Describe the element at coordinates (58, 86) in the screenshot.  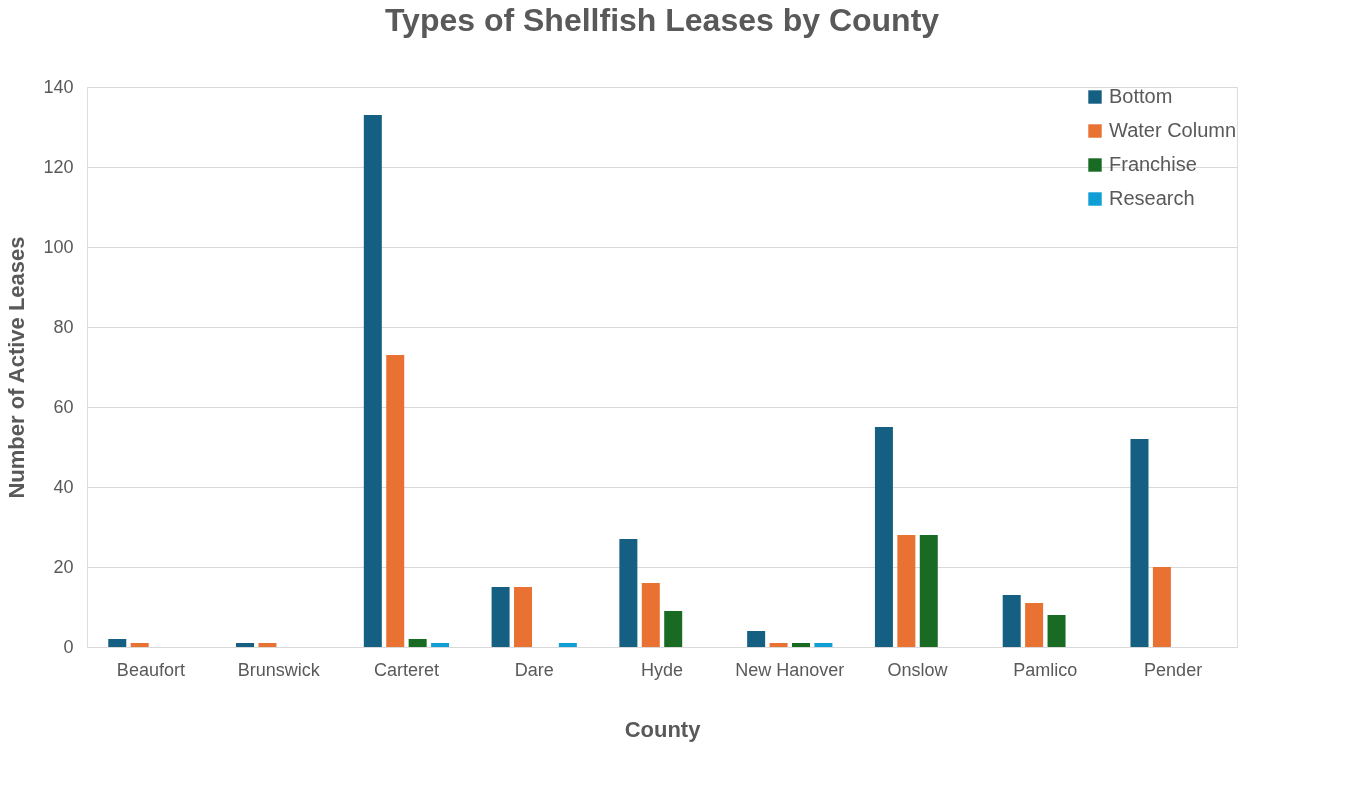
I see `y-tick-label: 140` at that location.